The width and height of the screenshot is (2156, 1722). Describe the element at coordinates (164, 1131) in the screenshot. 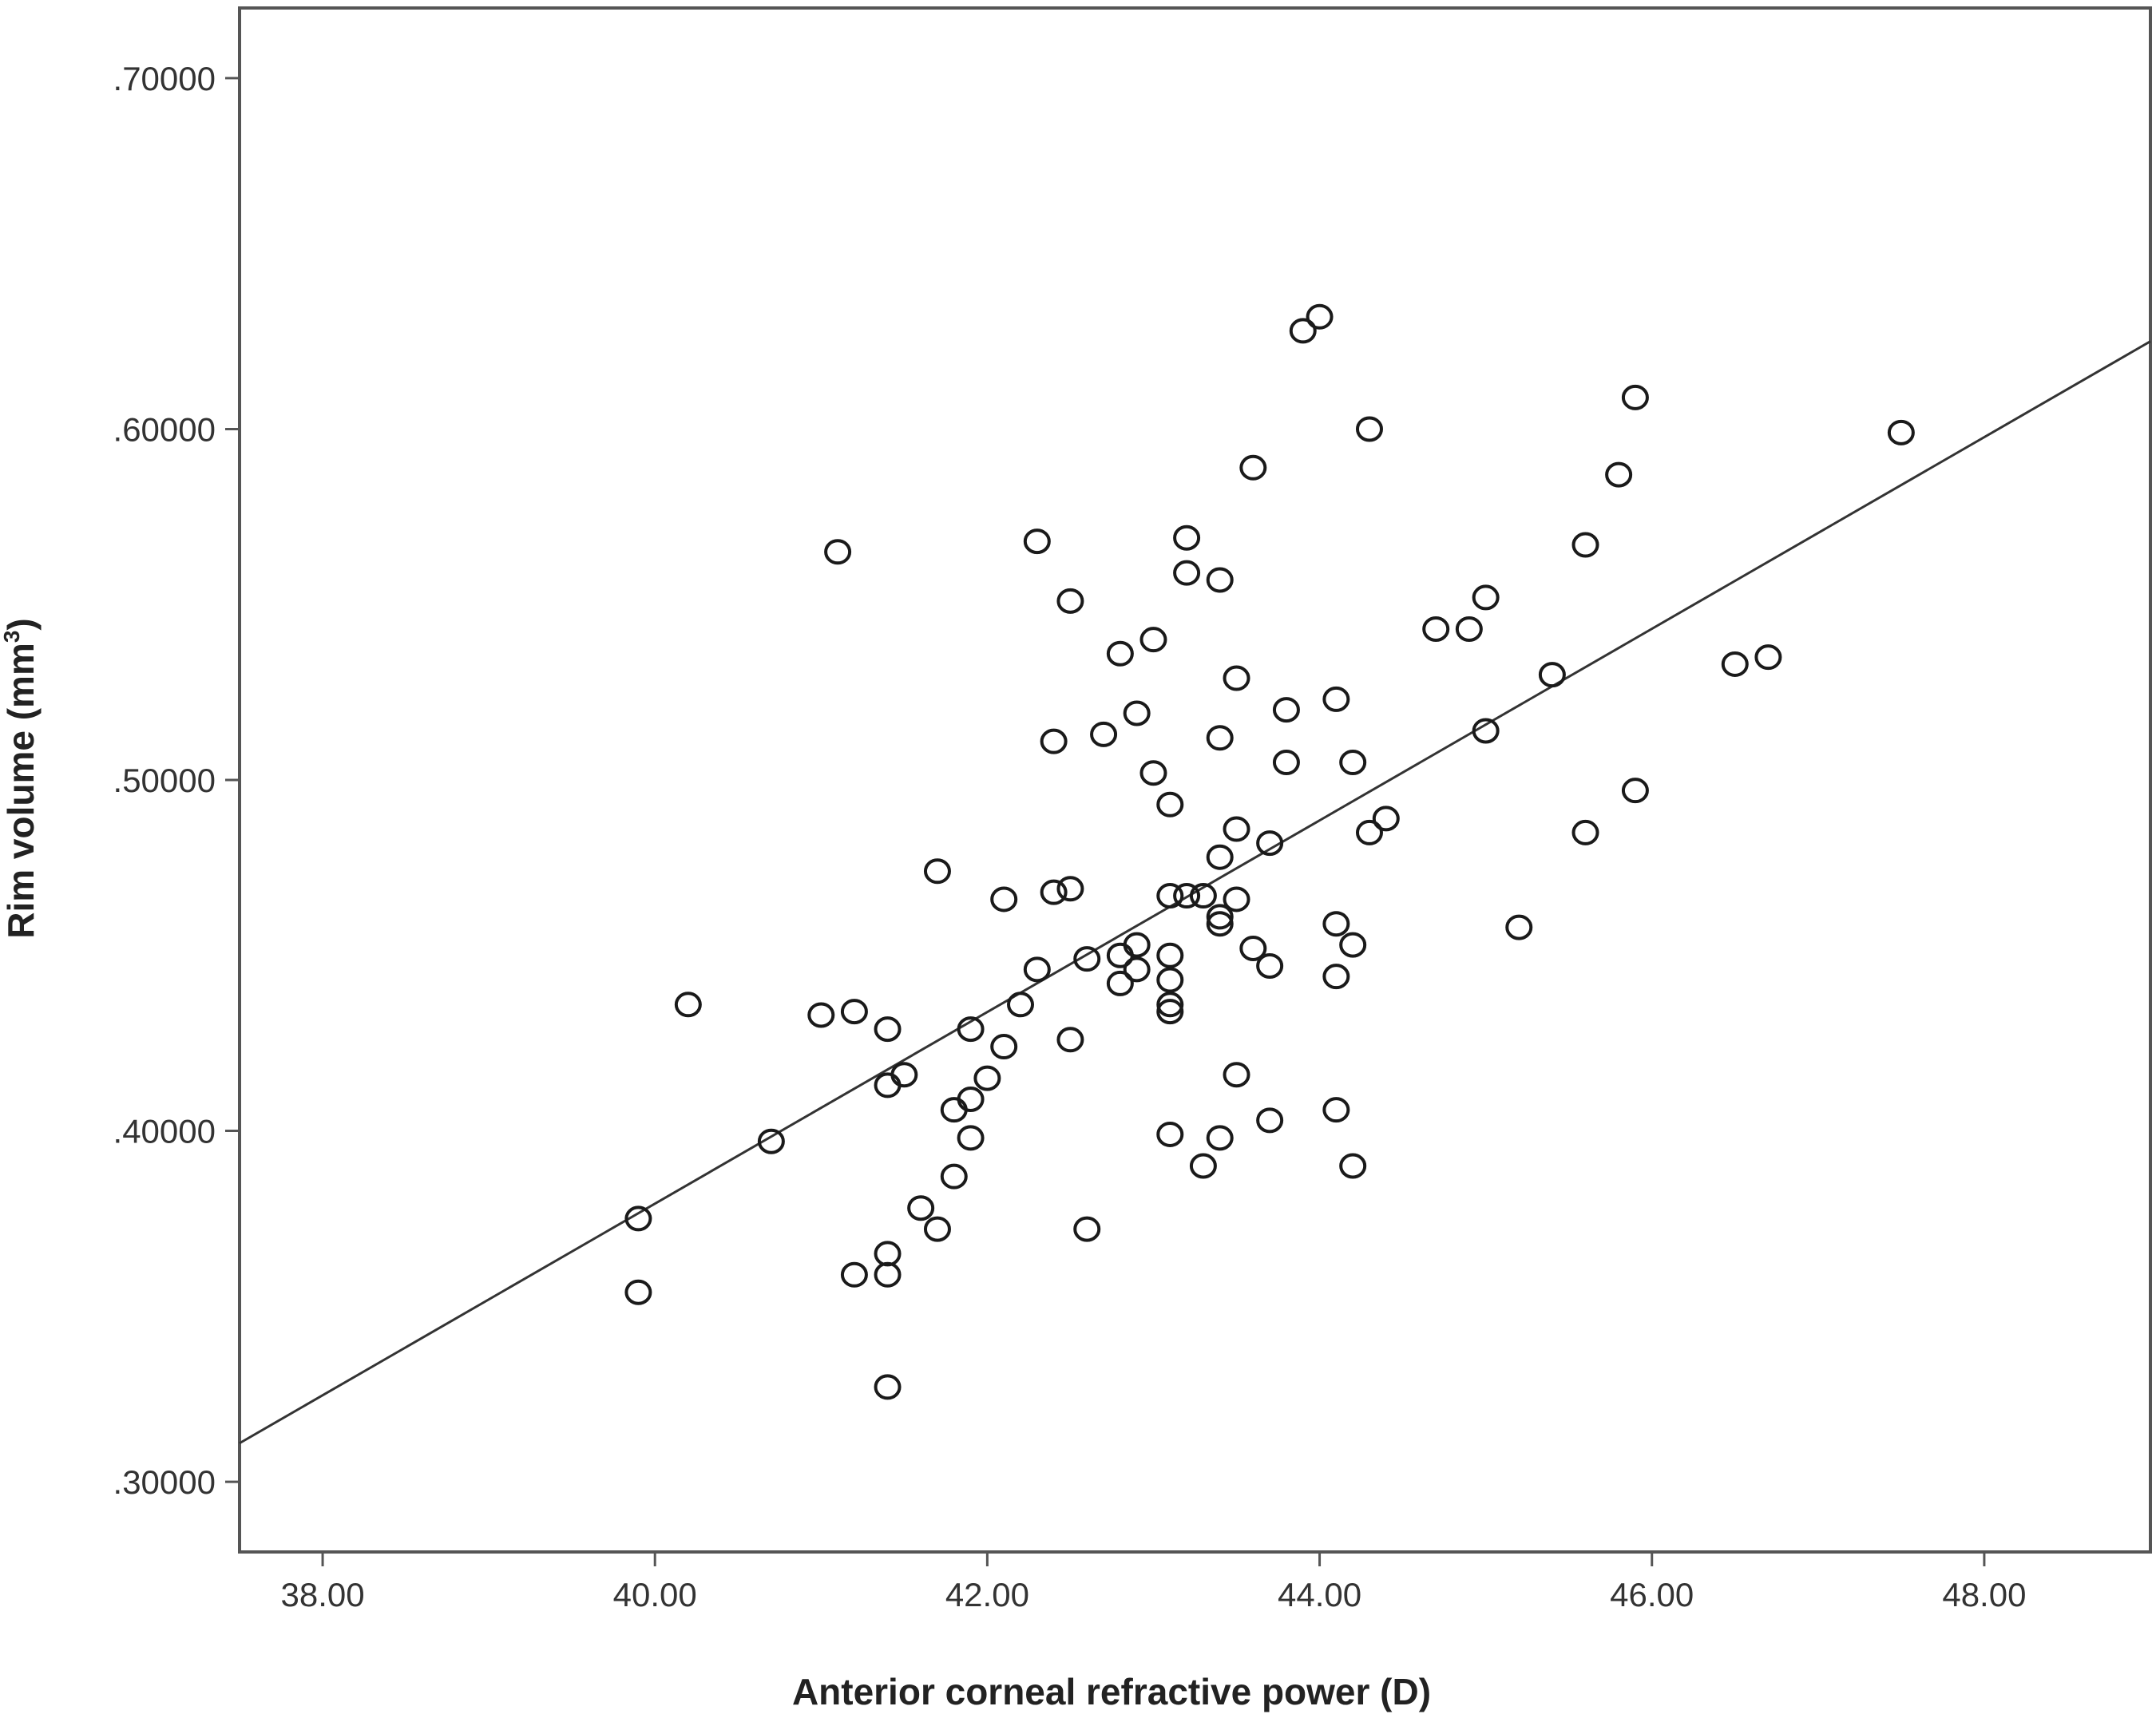

I see `y-tick-label: .40000` at that location.